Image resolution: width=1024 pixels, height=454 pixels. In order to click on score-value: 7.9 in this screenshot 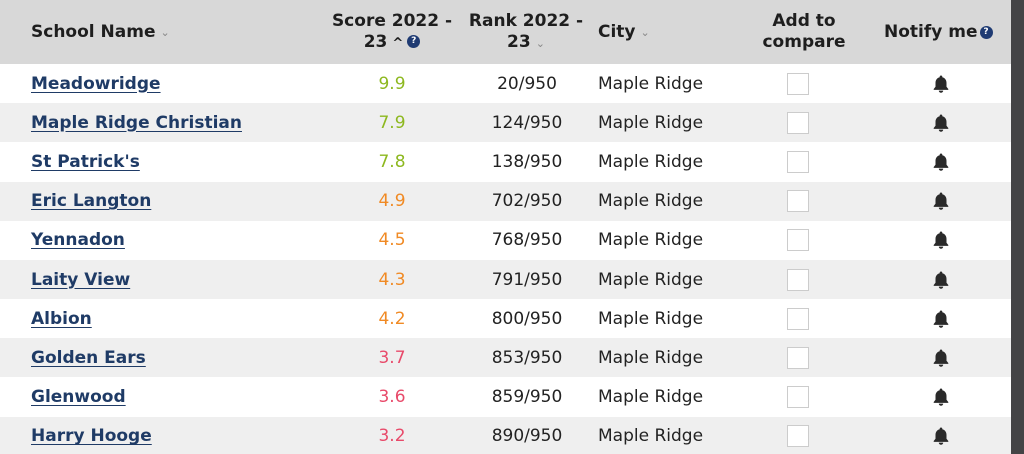, I will do `click(392, 122)`.